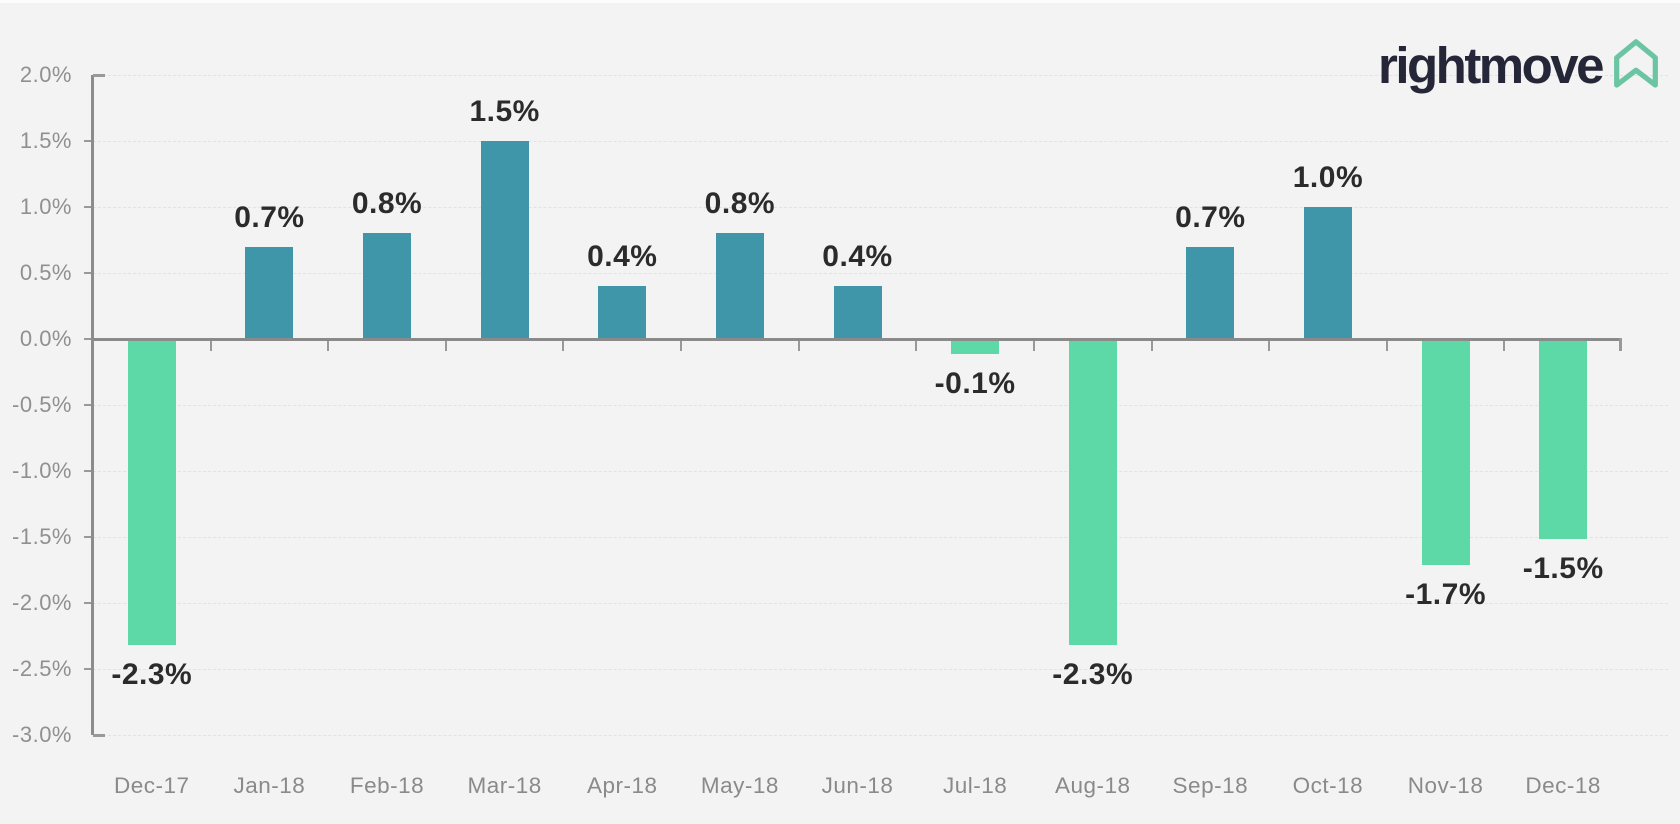 This screenshot has height=824, width=1680. I want to click on value-label-Aug-18: -2.3%, so click(1093, 674).